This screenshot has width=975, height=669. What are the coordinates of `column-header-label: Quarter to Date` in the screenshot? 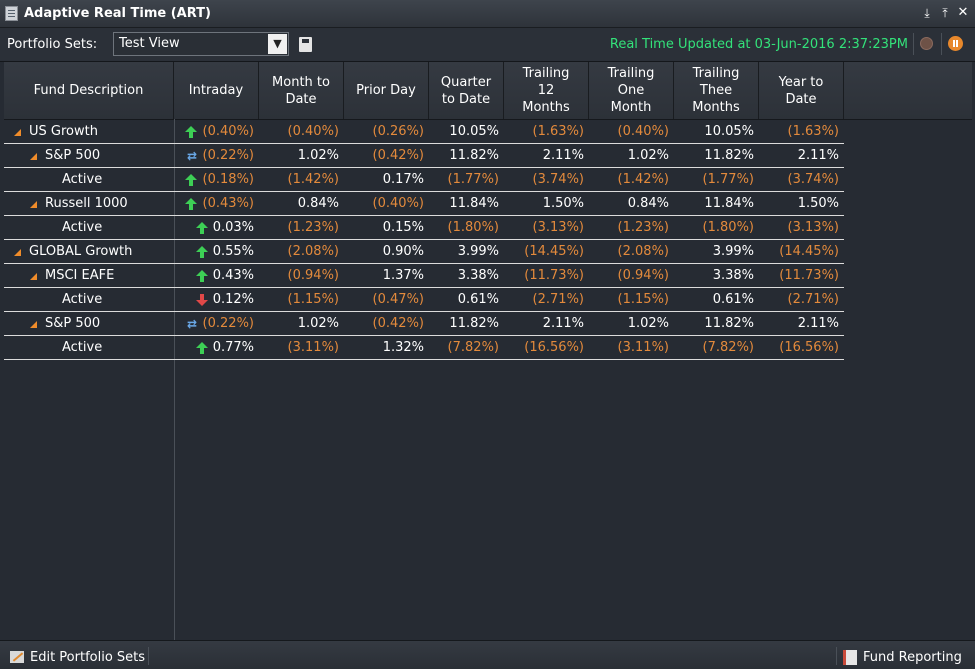 It's located at (466, 90).